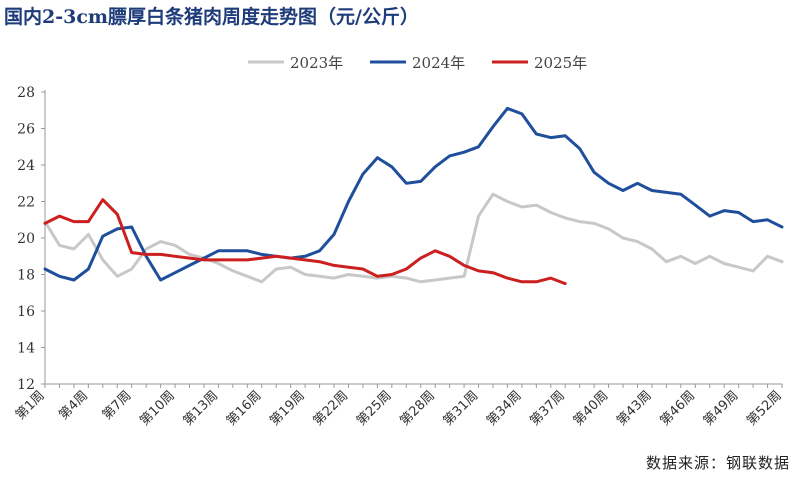  What do you see at coordinates (26, 239) in the screenshot?
I see `y-tick-label: 20` at bounding box center [26, 239].